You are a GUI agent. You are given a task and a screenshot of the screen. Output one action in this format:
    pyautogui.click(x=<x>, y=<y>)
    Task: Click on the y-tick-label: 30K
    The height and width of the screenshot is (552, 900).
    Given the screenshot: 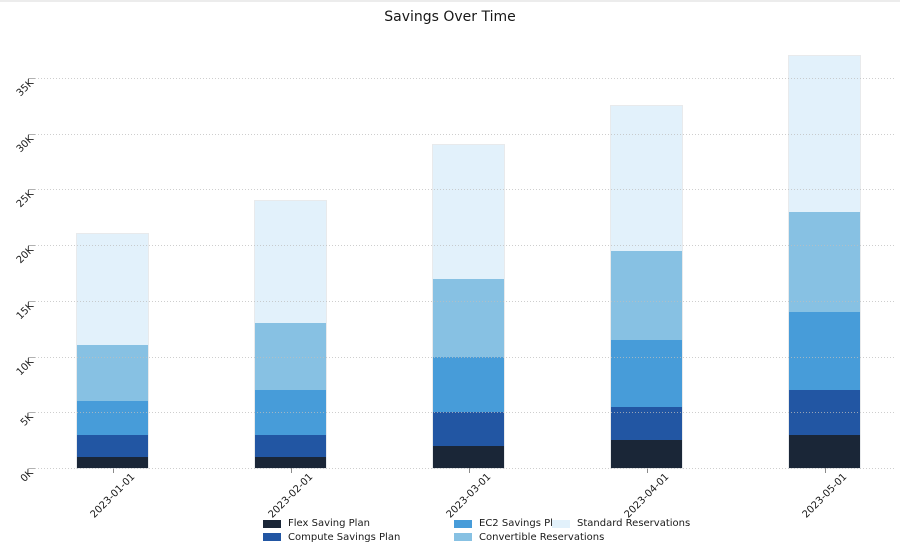 What is the action you would take?
    pyautogui.click(x=25, y=144)
    